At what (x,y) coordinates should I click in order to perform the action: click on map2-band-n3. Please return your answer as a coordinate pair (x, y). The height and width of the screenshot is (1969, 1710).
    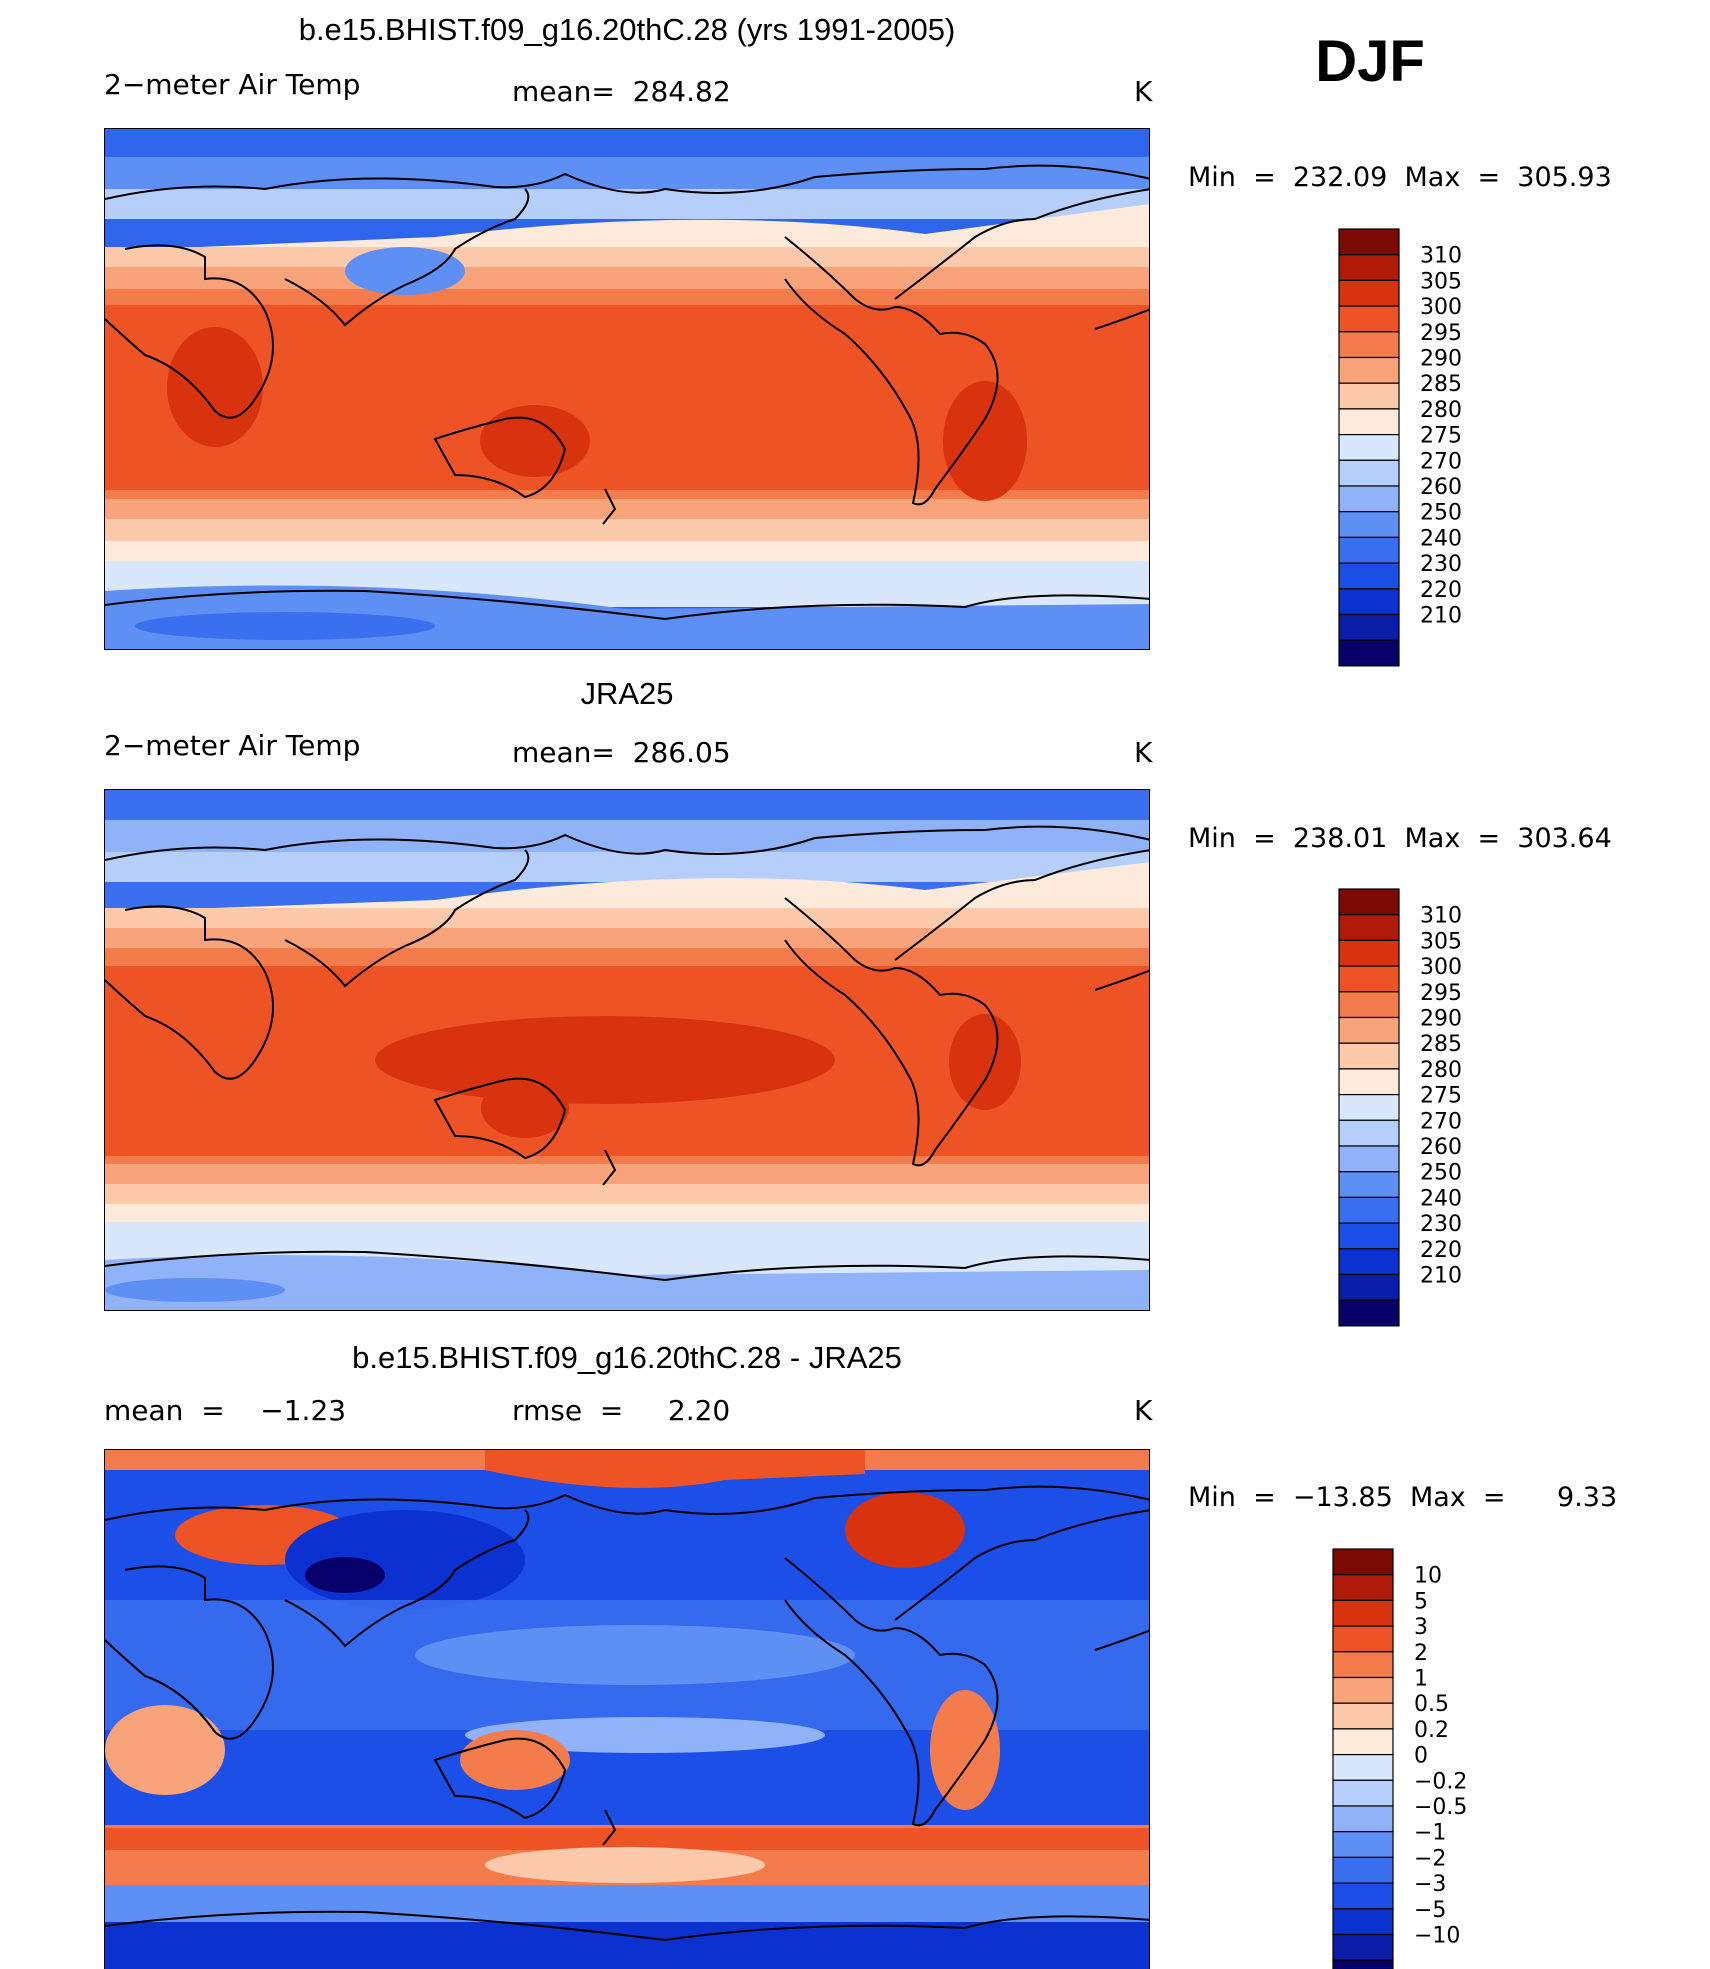
    Looking at the image, I should click on (627, 887).